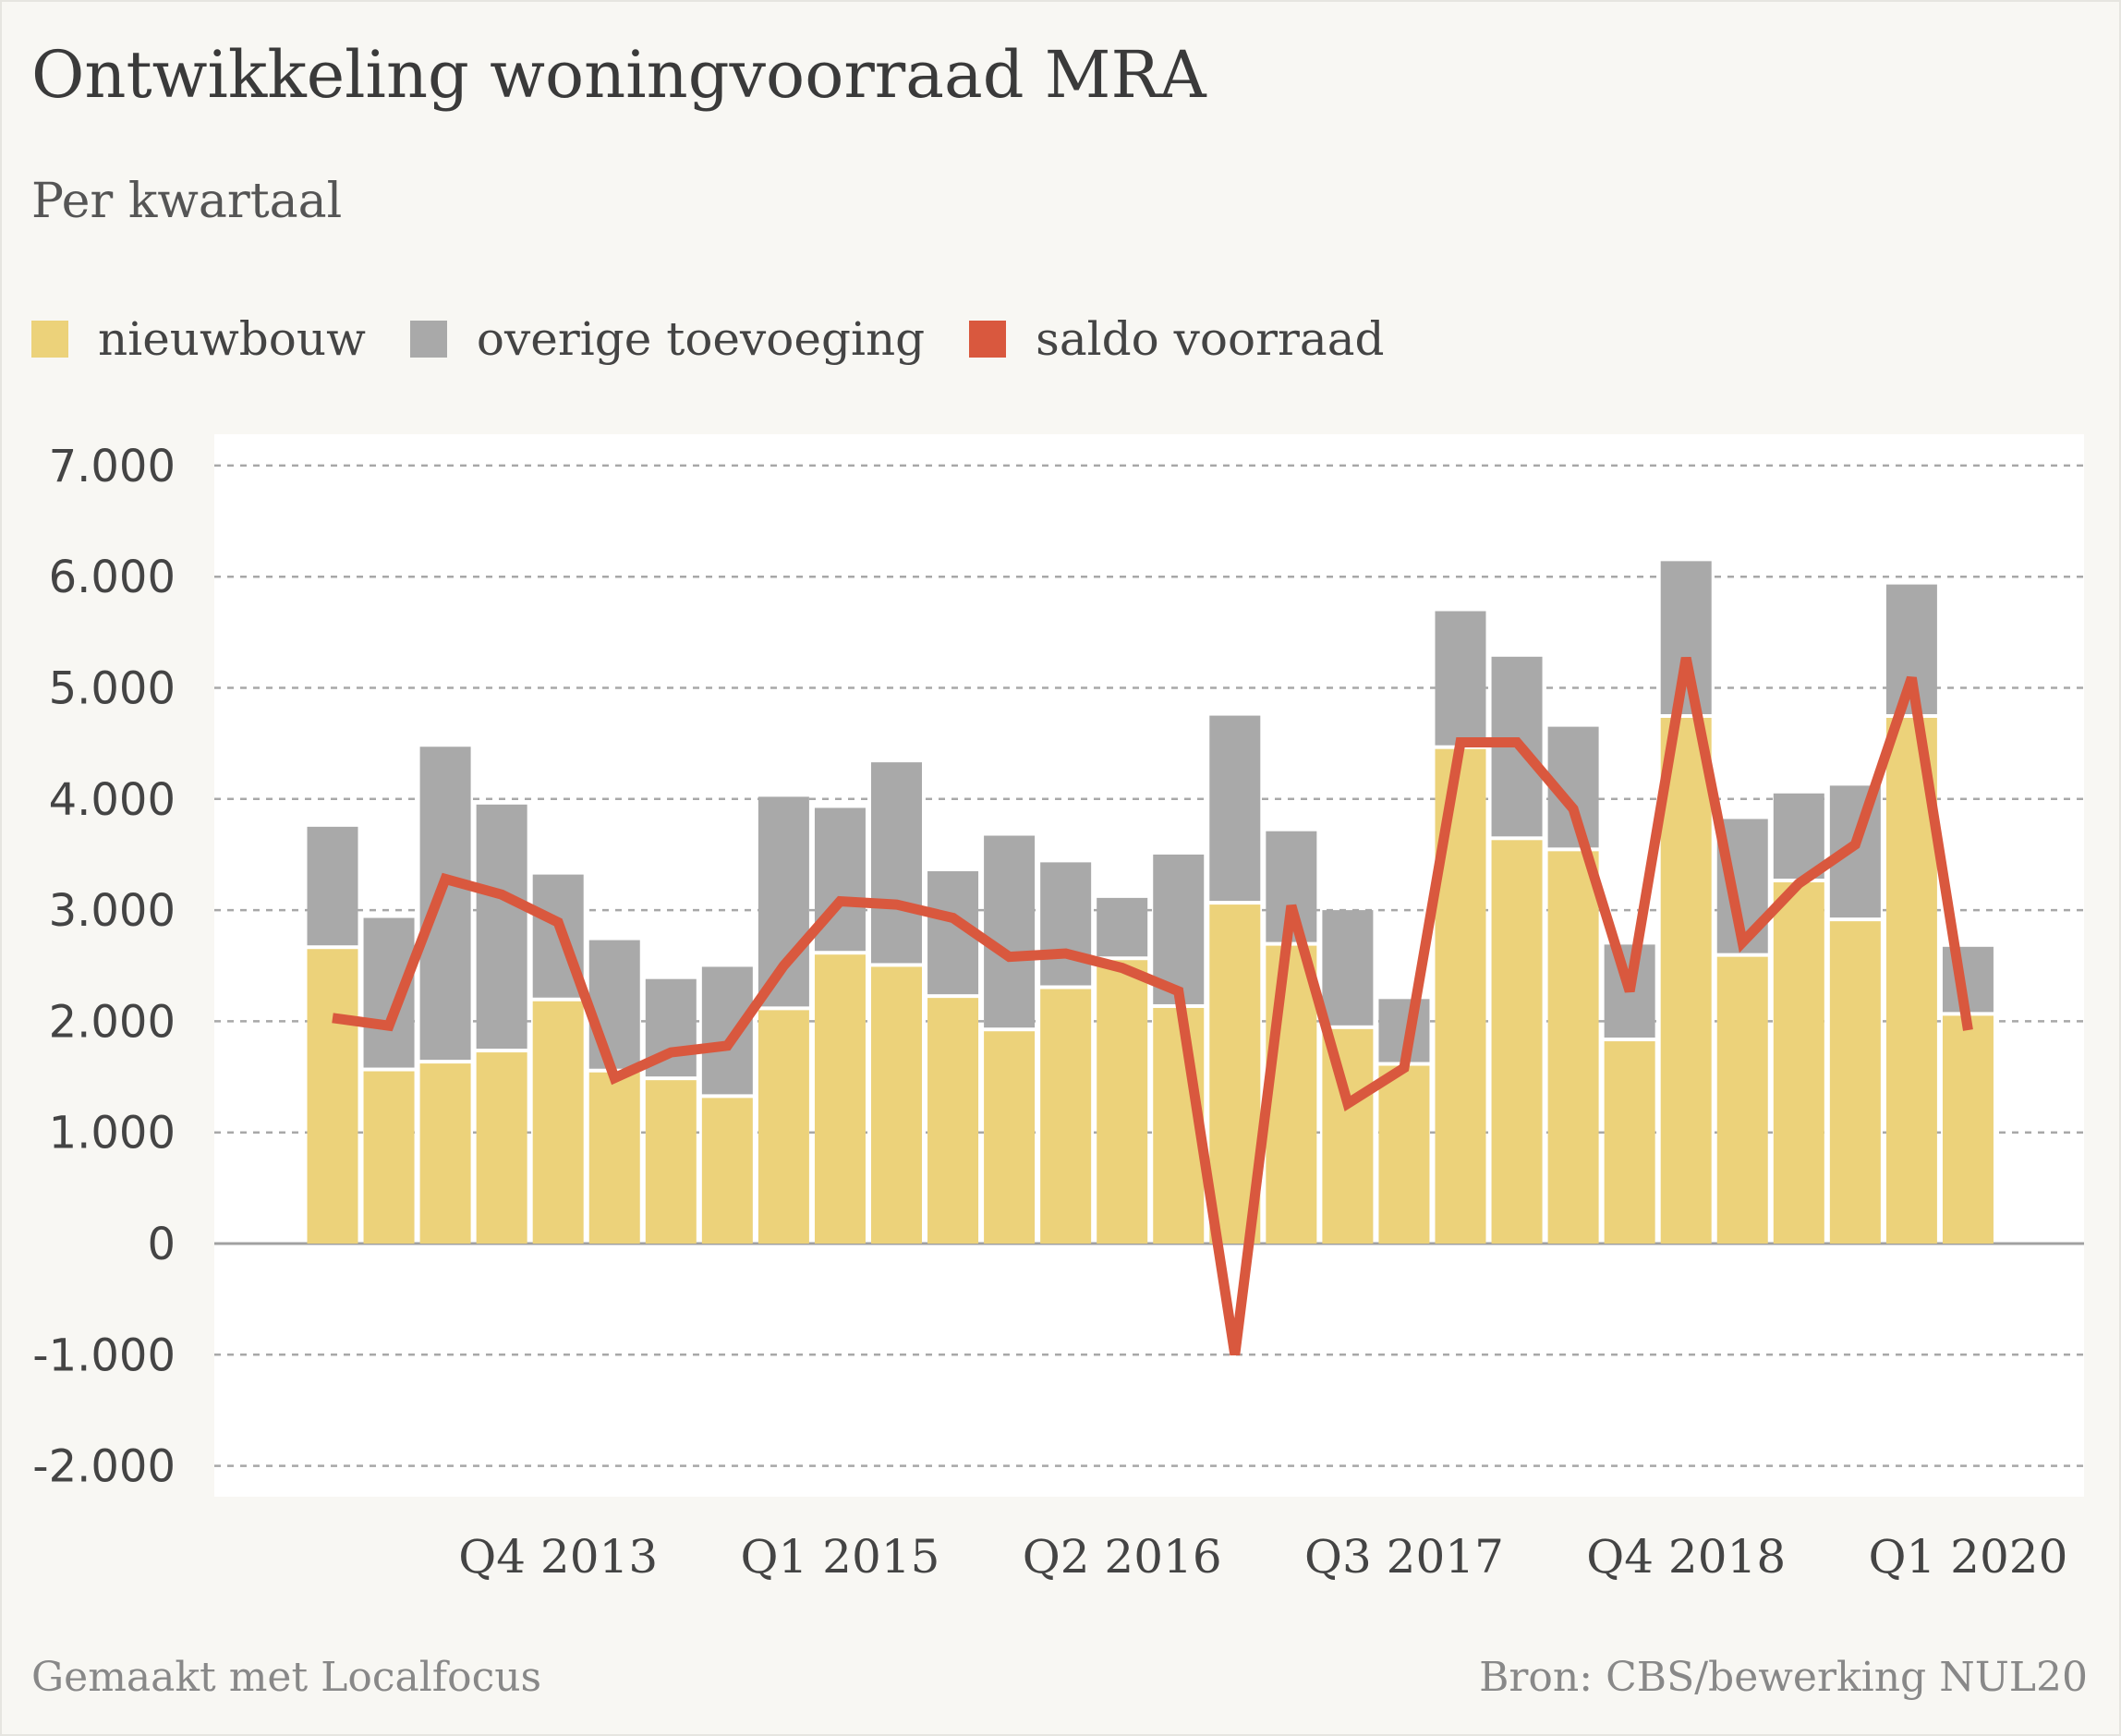 Image resolution: width=2121 pixels, height=1736 pixels. I want to click on legend-item-overige: overige toevoeging, so click(667, 339).